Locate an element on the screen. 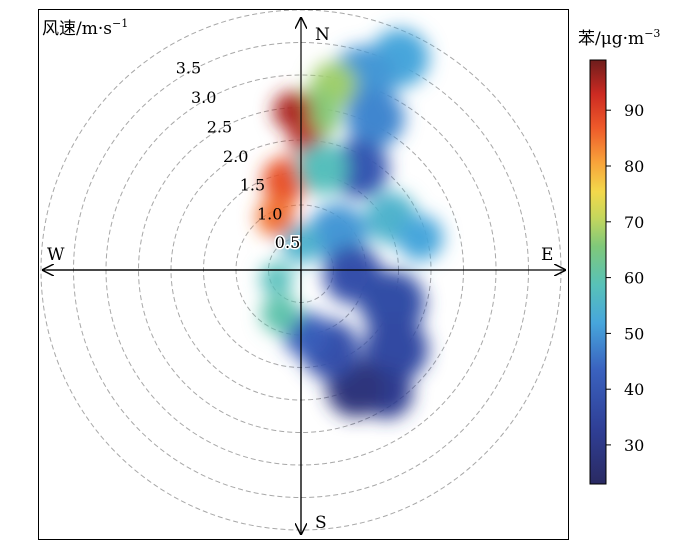 The height and width of the screenshot is (551, 700). colorbar-ticks: 30 40 50 60 70 80 90 is located at coordinates (625, 278).